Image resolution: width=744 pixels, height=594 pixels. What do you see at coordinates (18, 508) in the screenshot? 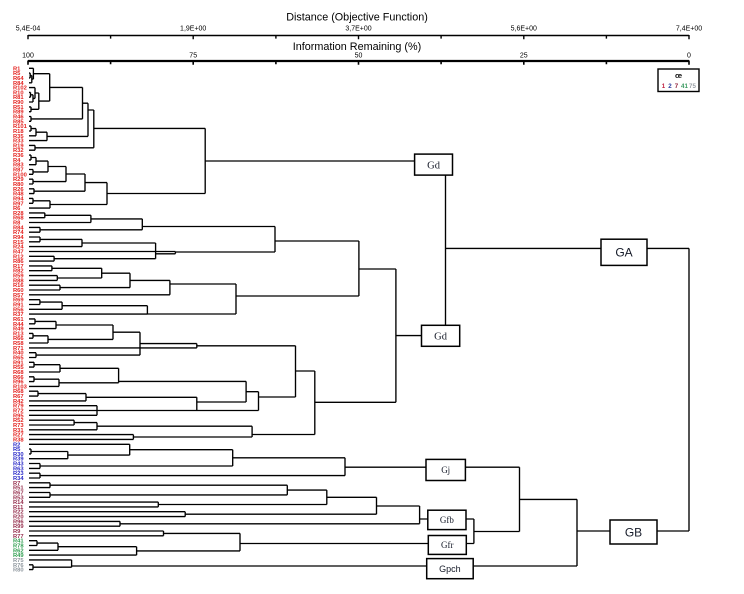
I see `svg-text: R11` at bounding box center [18, 508].